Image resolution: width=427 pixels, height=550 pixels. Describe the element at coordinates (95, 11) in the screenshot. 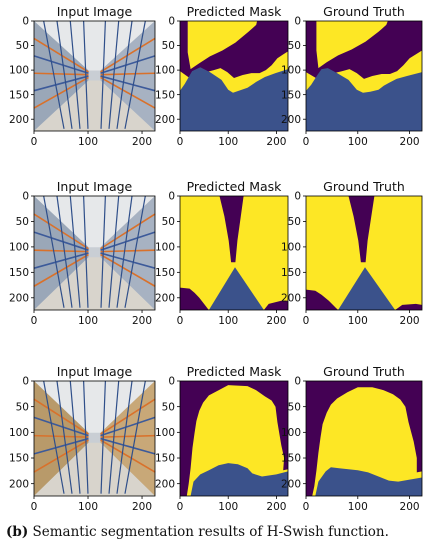

I see `panel-title: Input Image` at that location.